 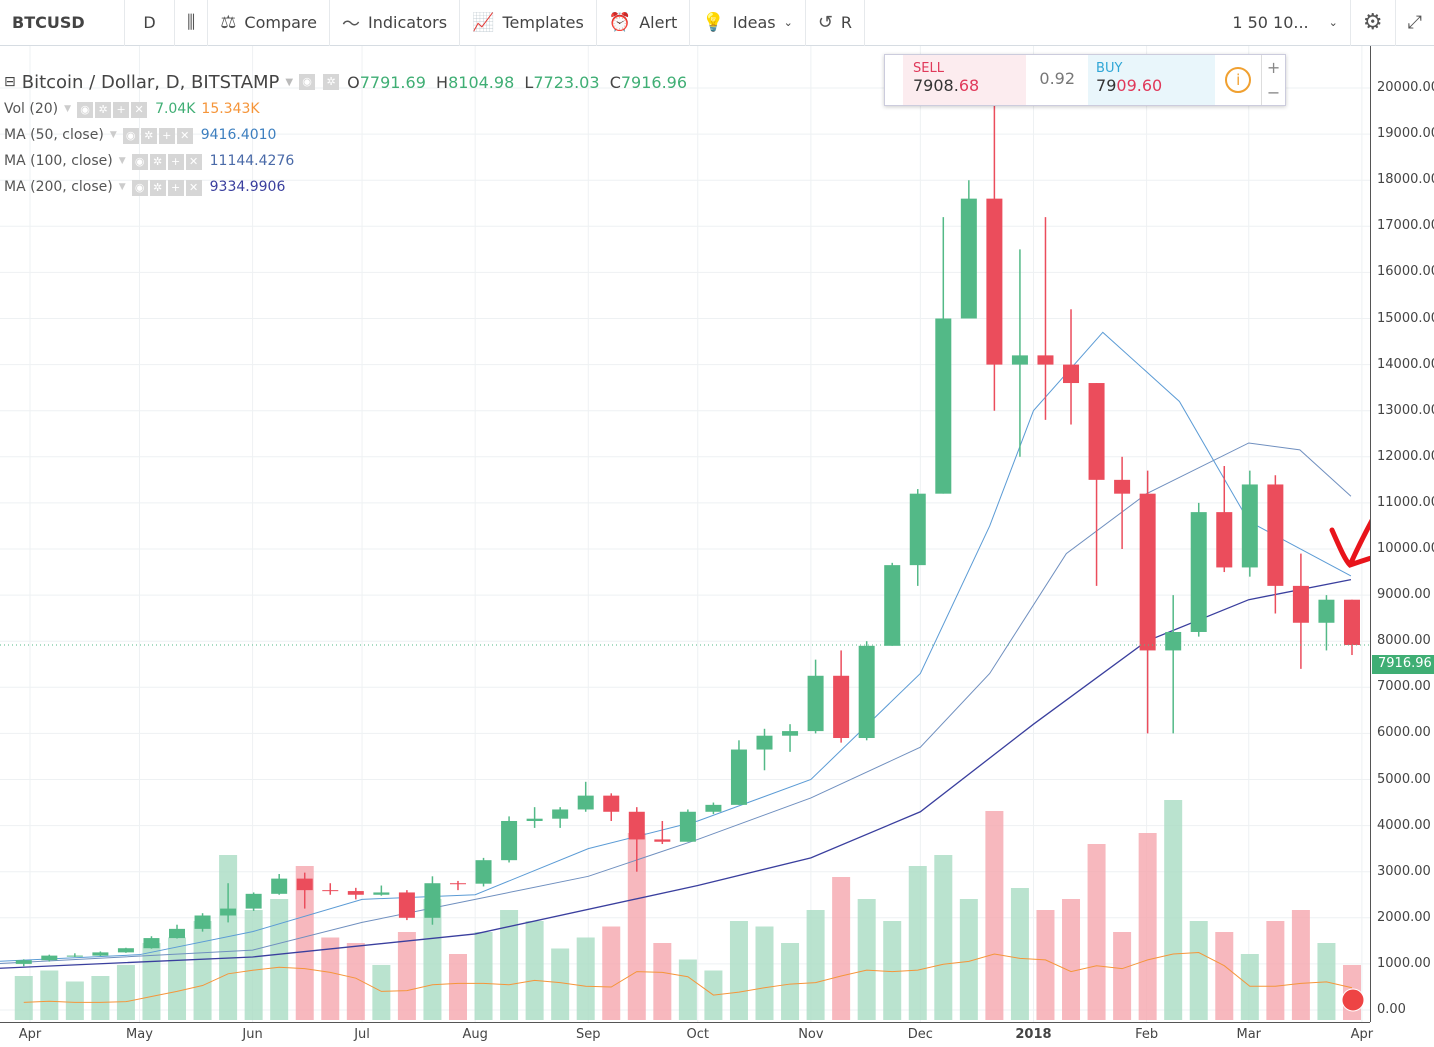 I want to click on symbol-search: BTCUSD, so click(x=62, y=23).